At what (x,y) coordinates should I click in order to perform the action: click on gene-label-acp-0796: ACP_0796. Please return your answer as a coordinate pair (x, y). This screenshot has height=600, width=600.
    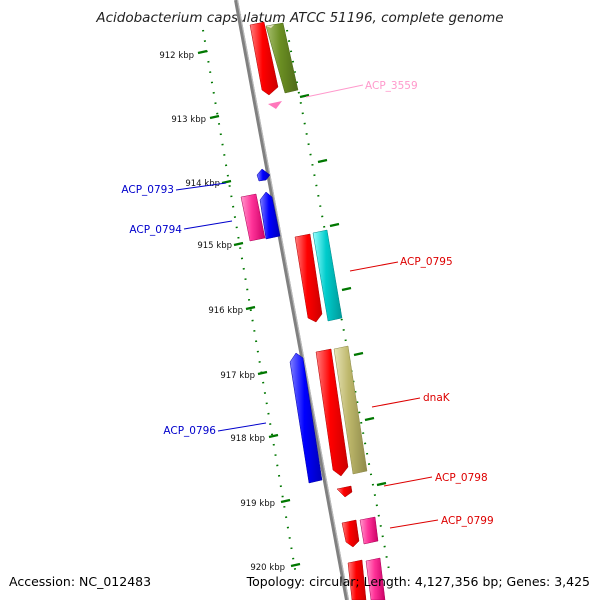
    Looking at the image, I should click on (189, 431).